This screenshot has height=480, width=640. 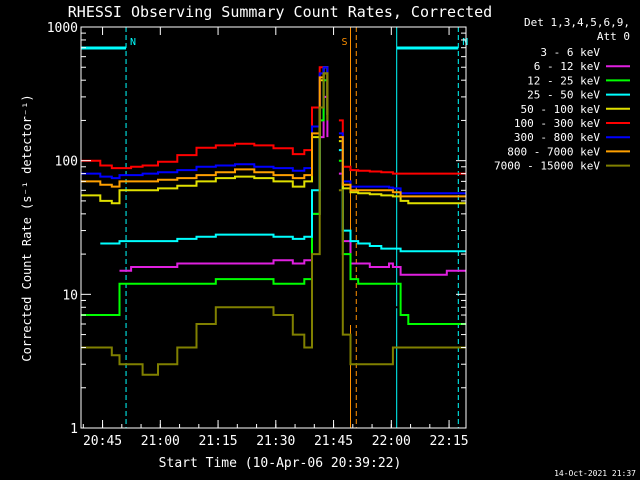 What do you see at coordinates (133, 42) in the screenshot?
I see `flag-label-0: N` at bounding box center [133, 42].